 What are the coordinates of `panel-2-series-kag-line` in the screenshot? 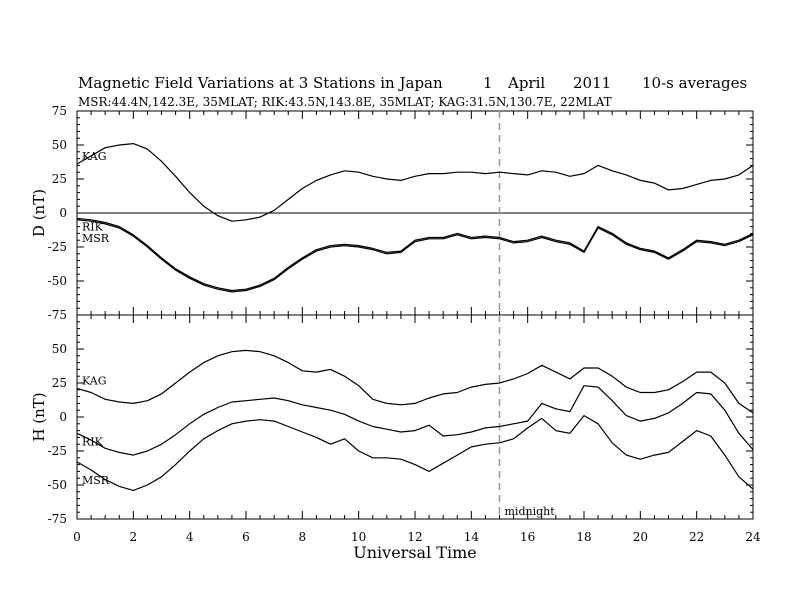 It's located at (415, 381).